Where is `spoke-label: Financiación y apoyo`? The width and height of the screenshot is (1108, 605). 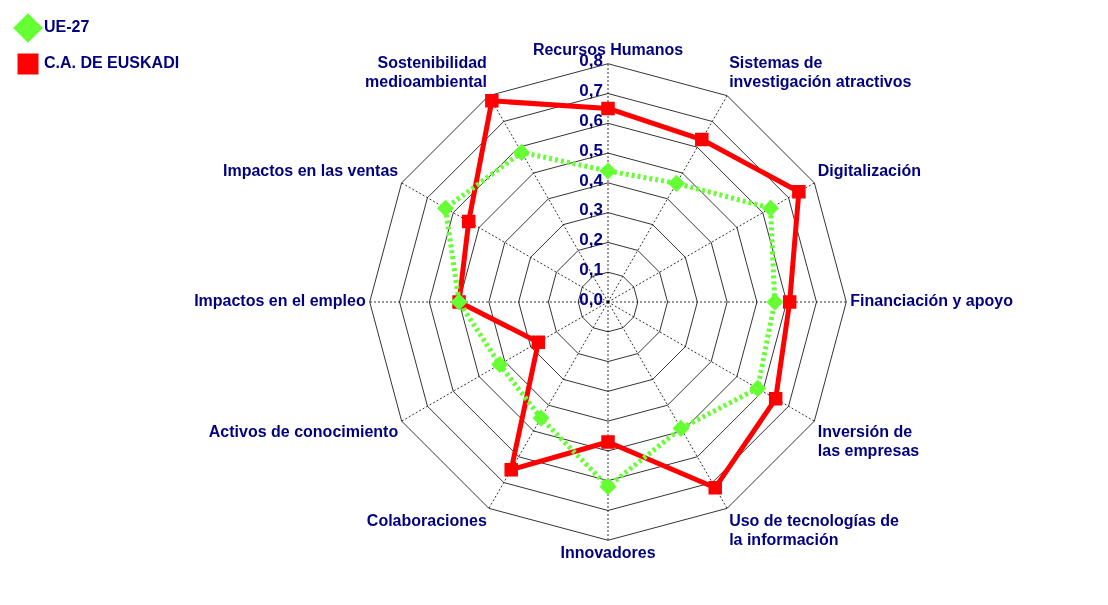
spoke-label: Financiación y apoyo is located at coordinates (932, 301).